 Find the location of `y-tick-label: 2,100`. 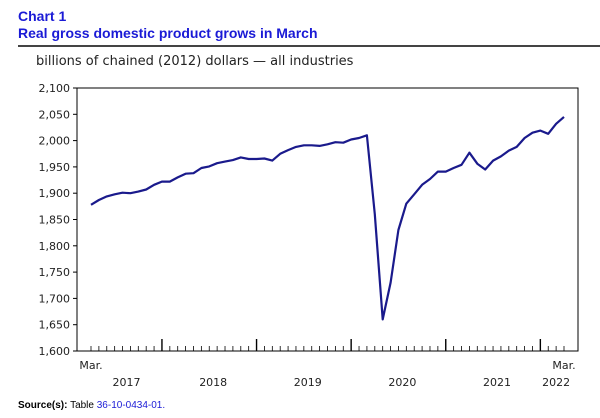

y-tick-label: 2,100 is located at coordinates (55, 88).